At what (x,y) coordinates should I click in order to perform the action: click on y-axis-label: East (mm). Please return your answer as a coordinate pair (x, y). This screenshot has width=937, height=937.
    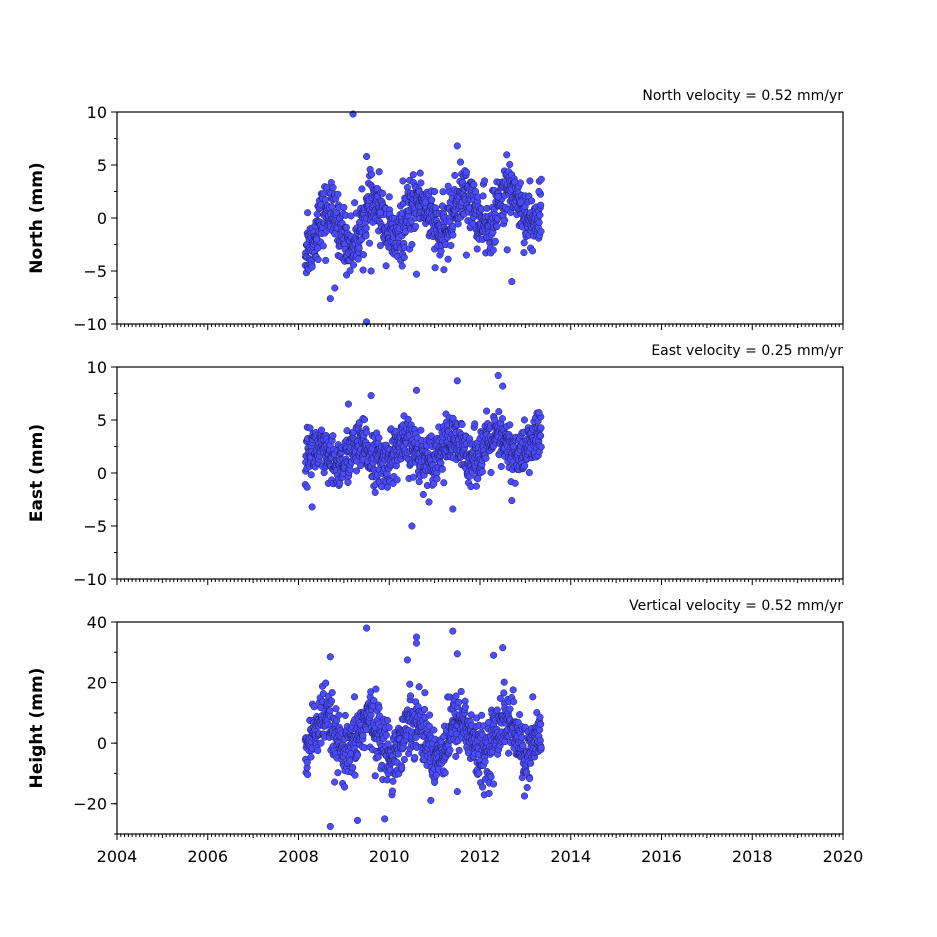
    Looking at the image, I should click on (37, 473).